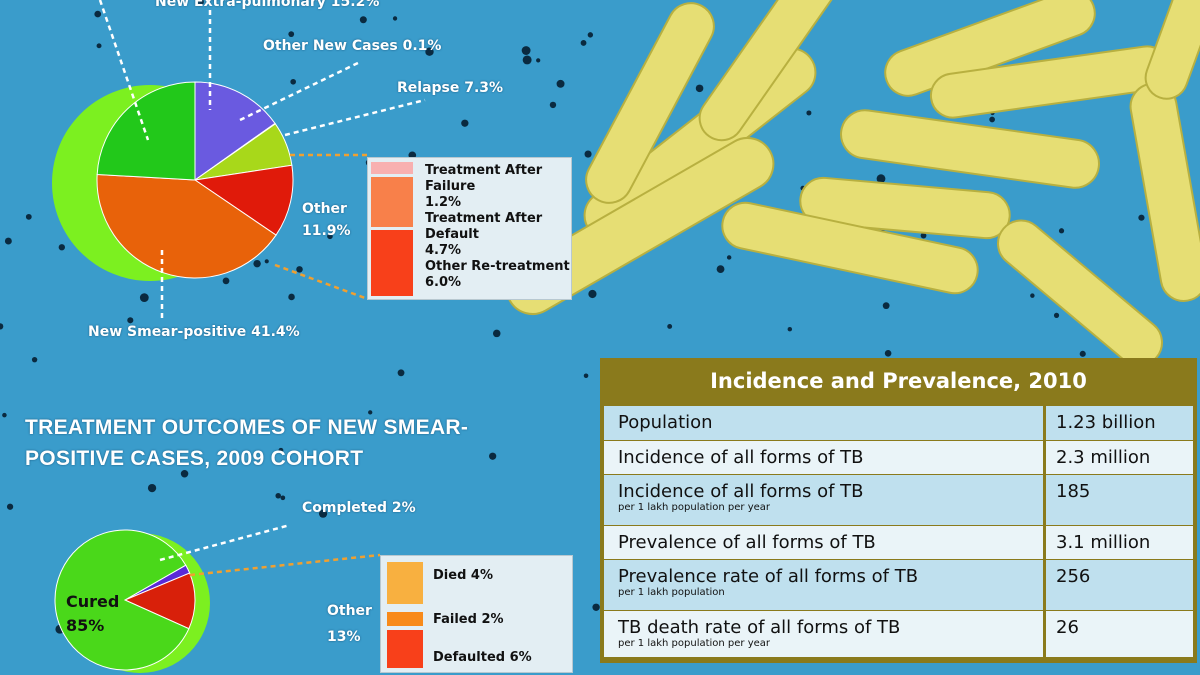  Describe the element at coordinates (450, 88) in the screenshot. I see `label-relapse: Relapse 7.3%` at that location.